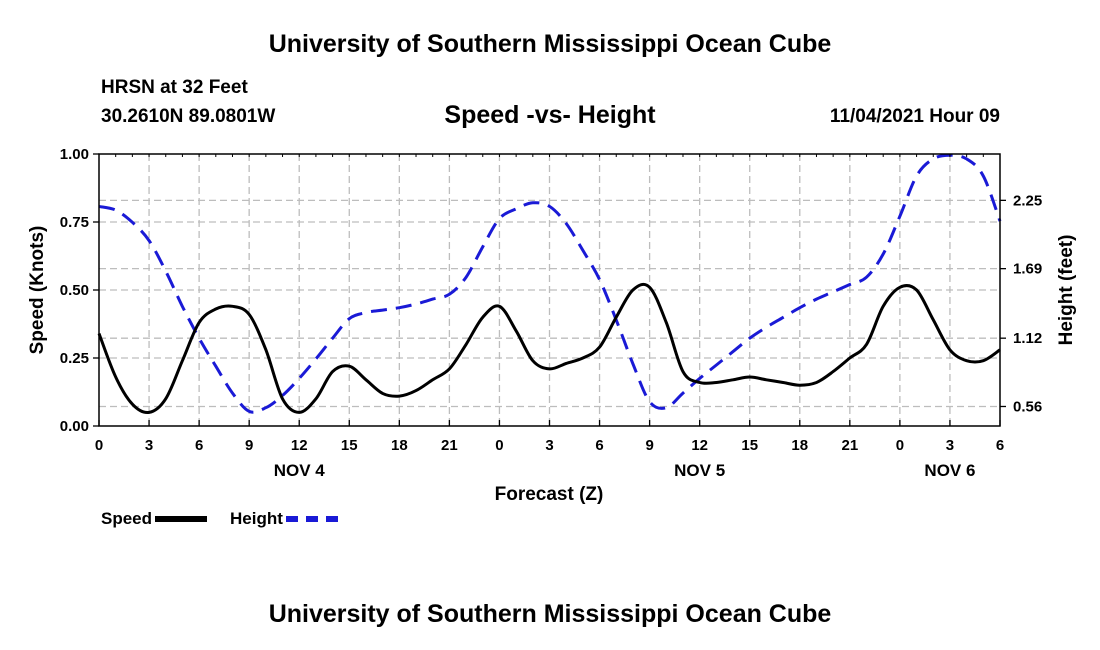 This screenshot has height=650, width=1100. What do you see at coordinates (300, 470) in the screenshot?
I see `day-label: NOV 4` at bounding box center [300, 470].